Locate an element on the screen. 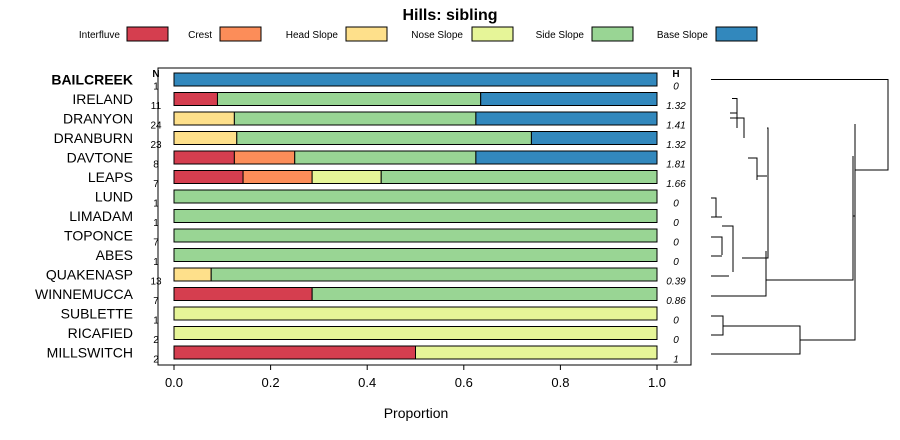  bar-row-toponce: TOPONCE 7 0 is located at coordinates (371, 238).